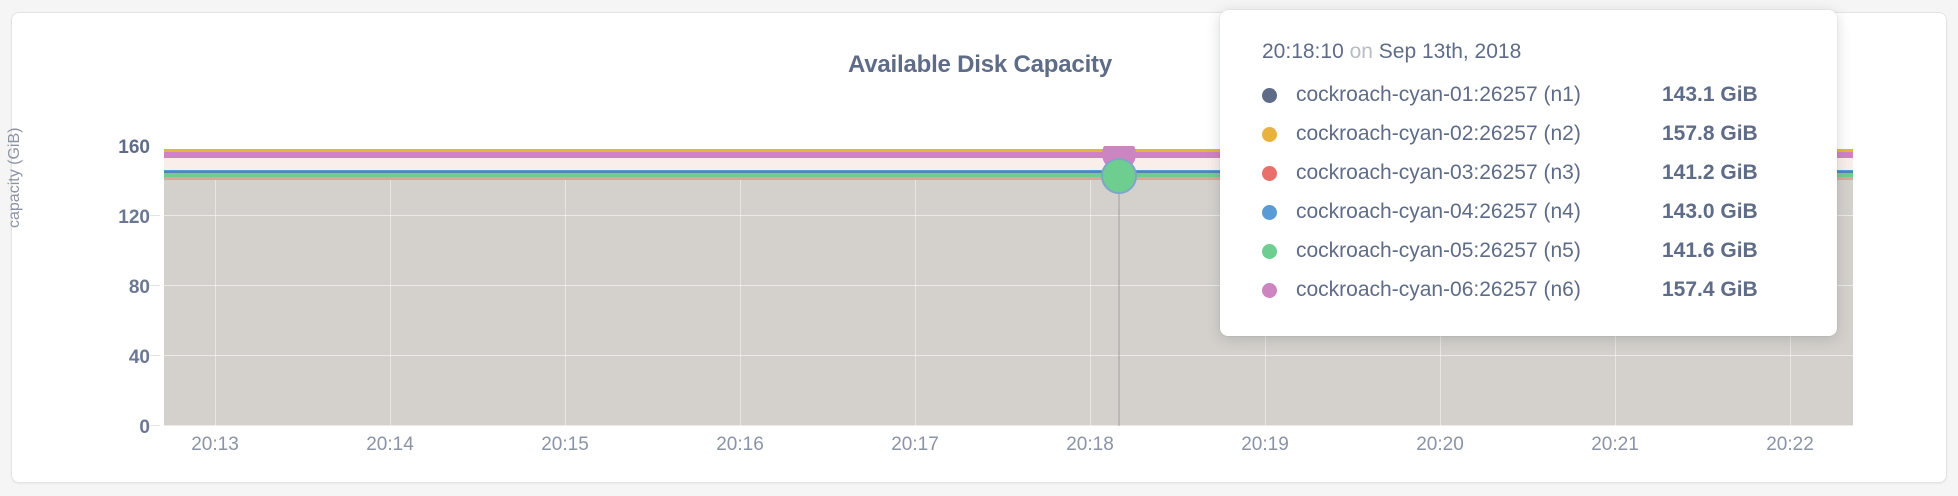  I want to click on y-tick-40: 40, so click(139, 357).